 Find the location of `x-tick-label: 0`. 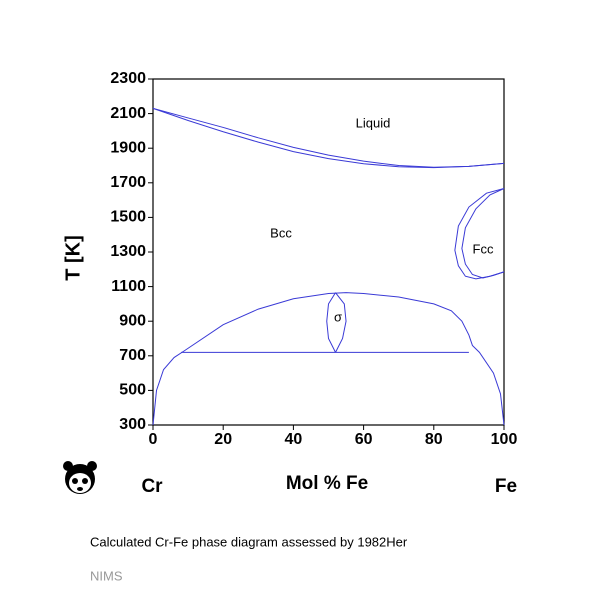

x-tick-label: 0 is located at coordinates (153, 439).